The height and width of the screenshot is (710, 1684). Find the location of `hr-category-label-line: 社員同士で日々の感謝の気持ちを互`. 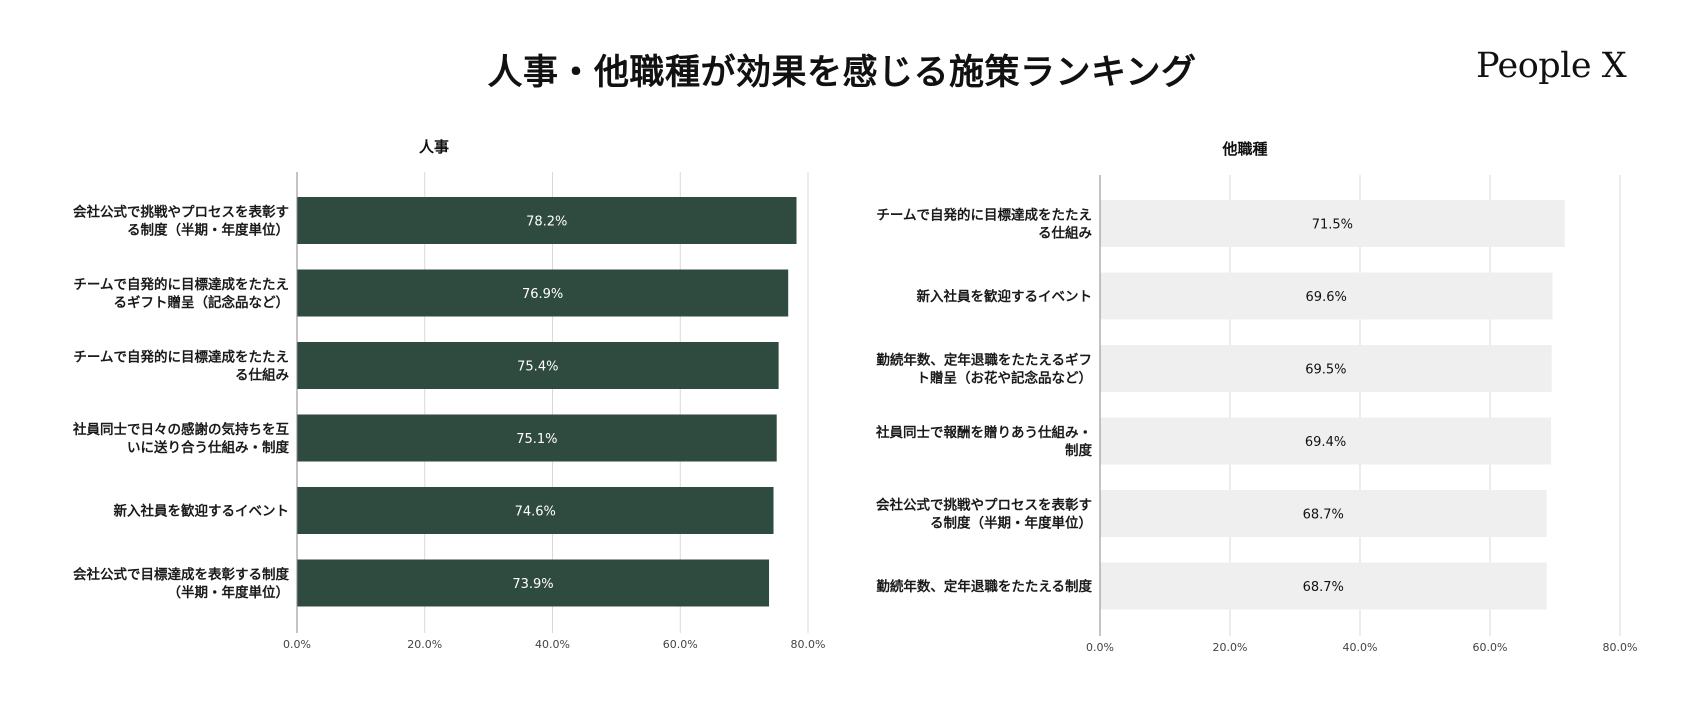

hr-category-label-line: 社員同士で日々の感謝の気持ちを互 is located at coordinates (180, 429).